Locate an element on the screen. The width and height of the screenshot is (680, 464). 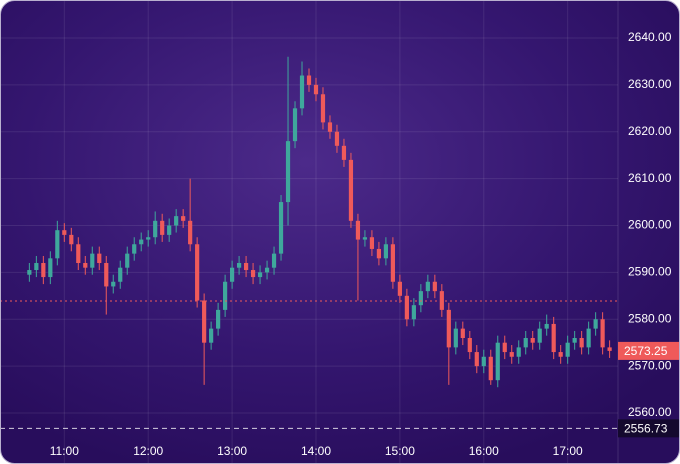
y-tick-label: 2630.00 is located at coordinates (650, 84).